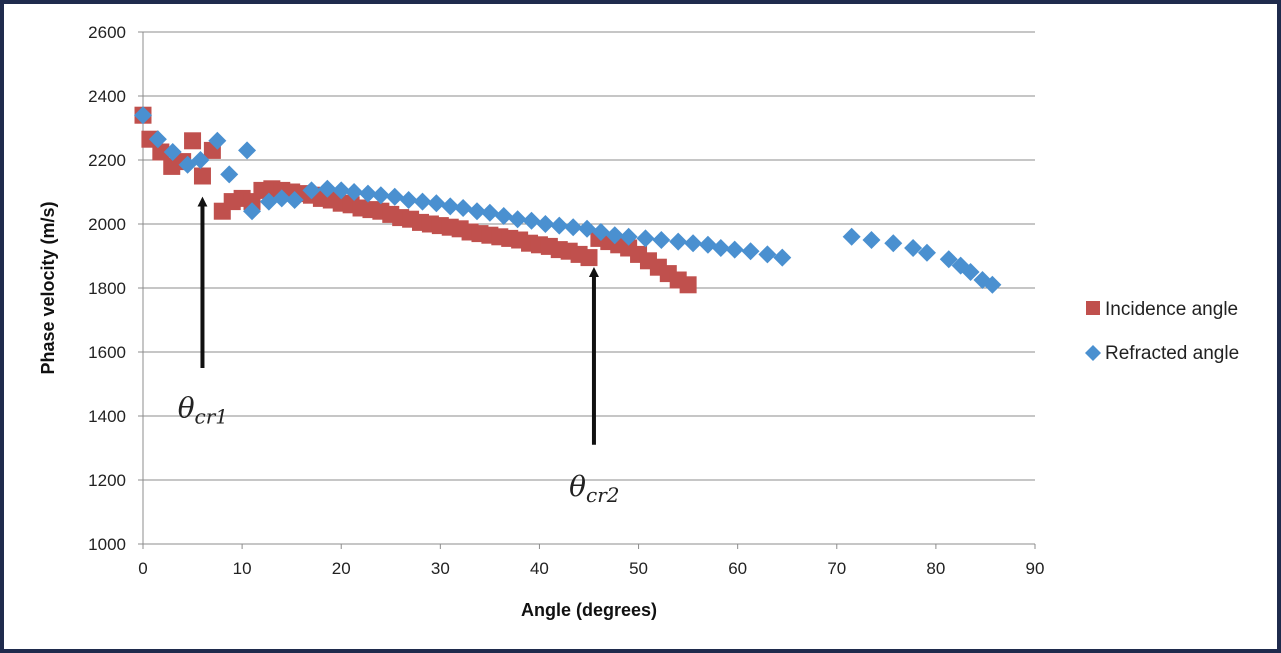  I want to click on x-tick-label-30: 30, so click(440, 568).